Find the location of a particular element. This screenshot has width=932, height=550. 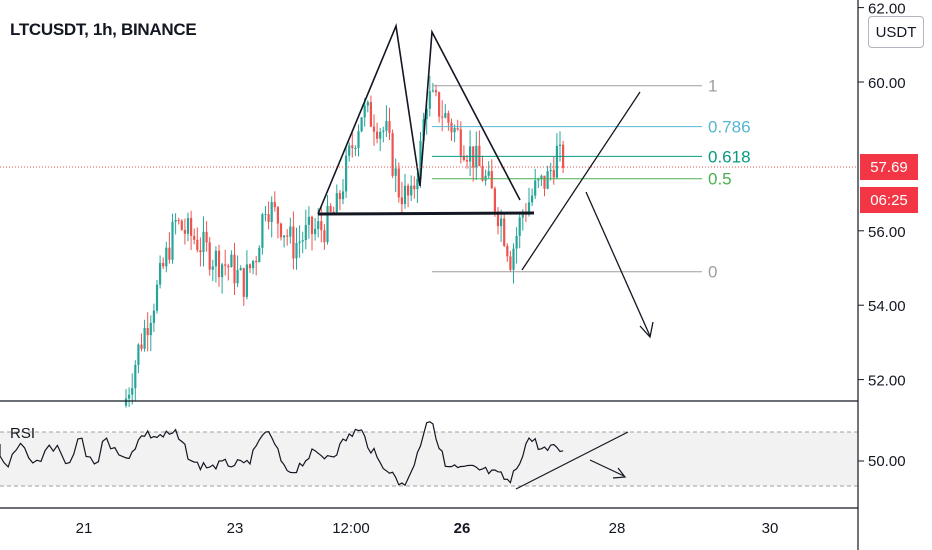

y-tick-label: 54.00 is located at coordinates (887, 306).